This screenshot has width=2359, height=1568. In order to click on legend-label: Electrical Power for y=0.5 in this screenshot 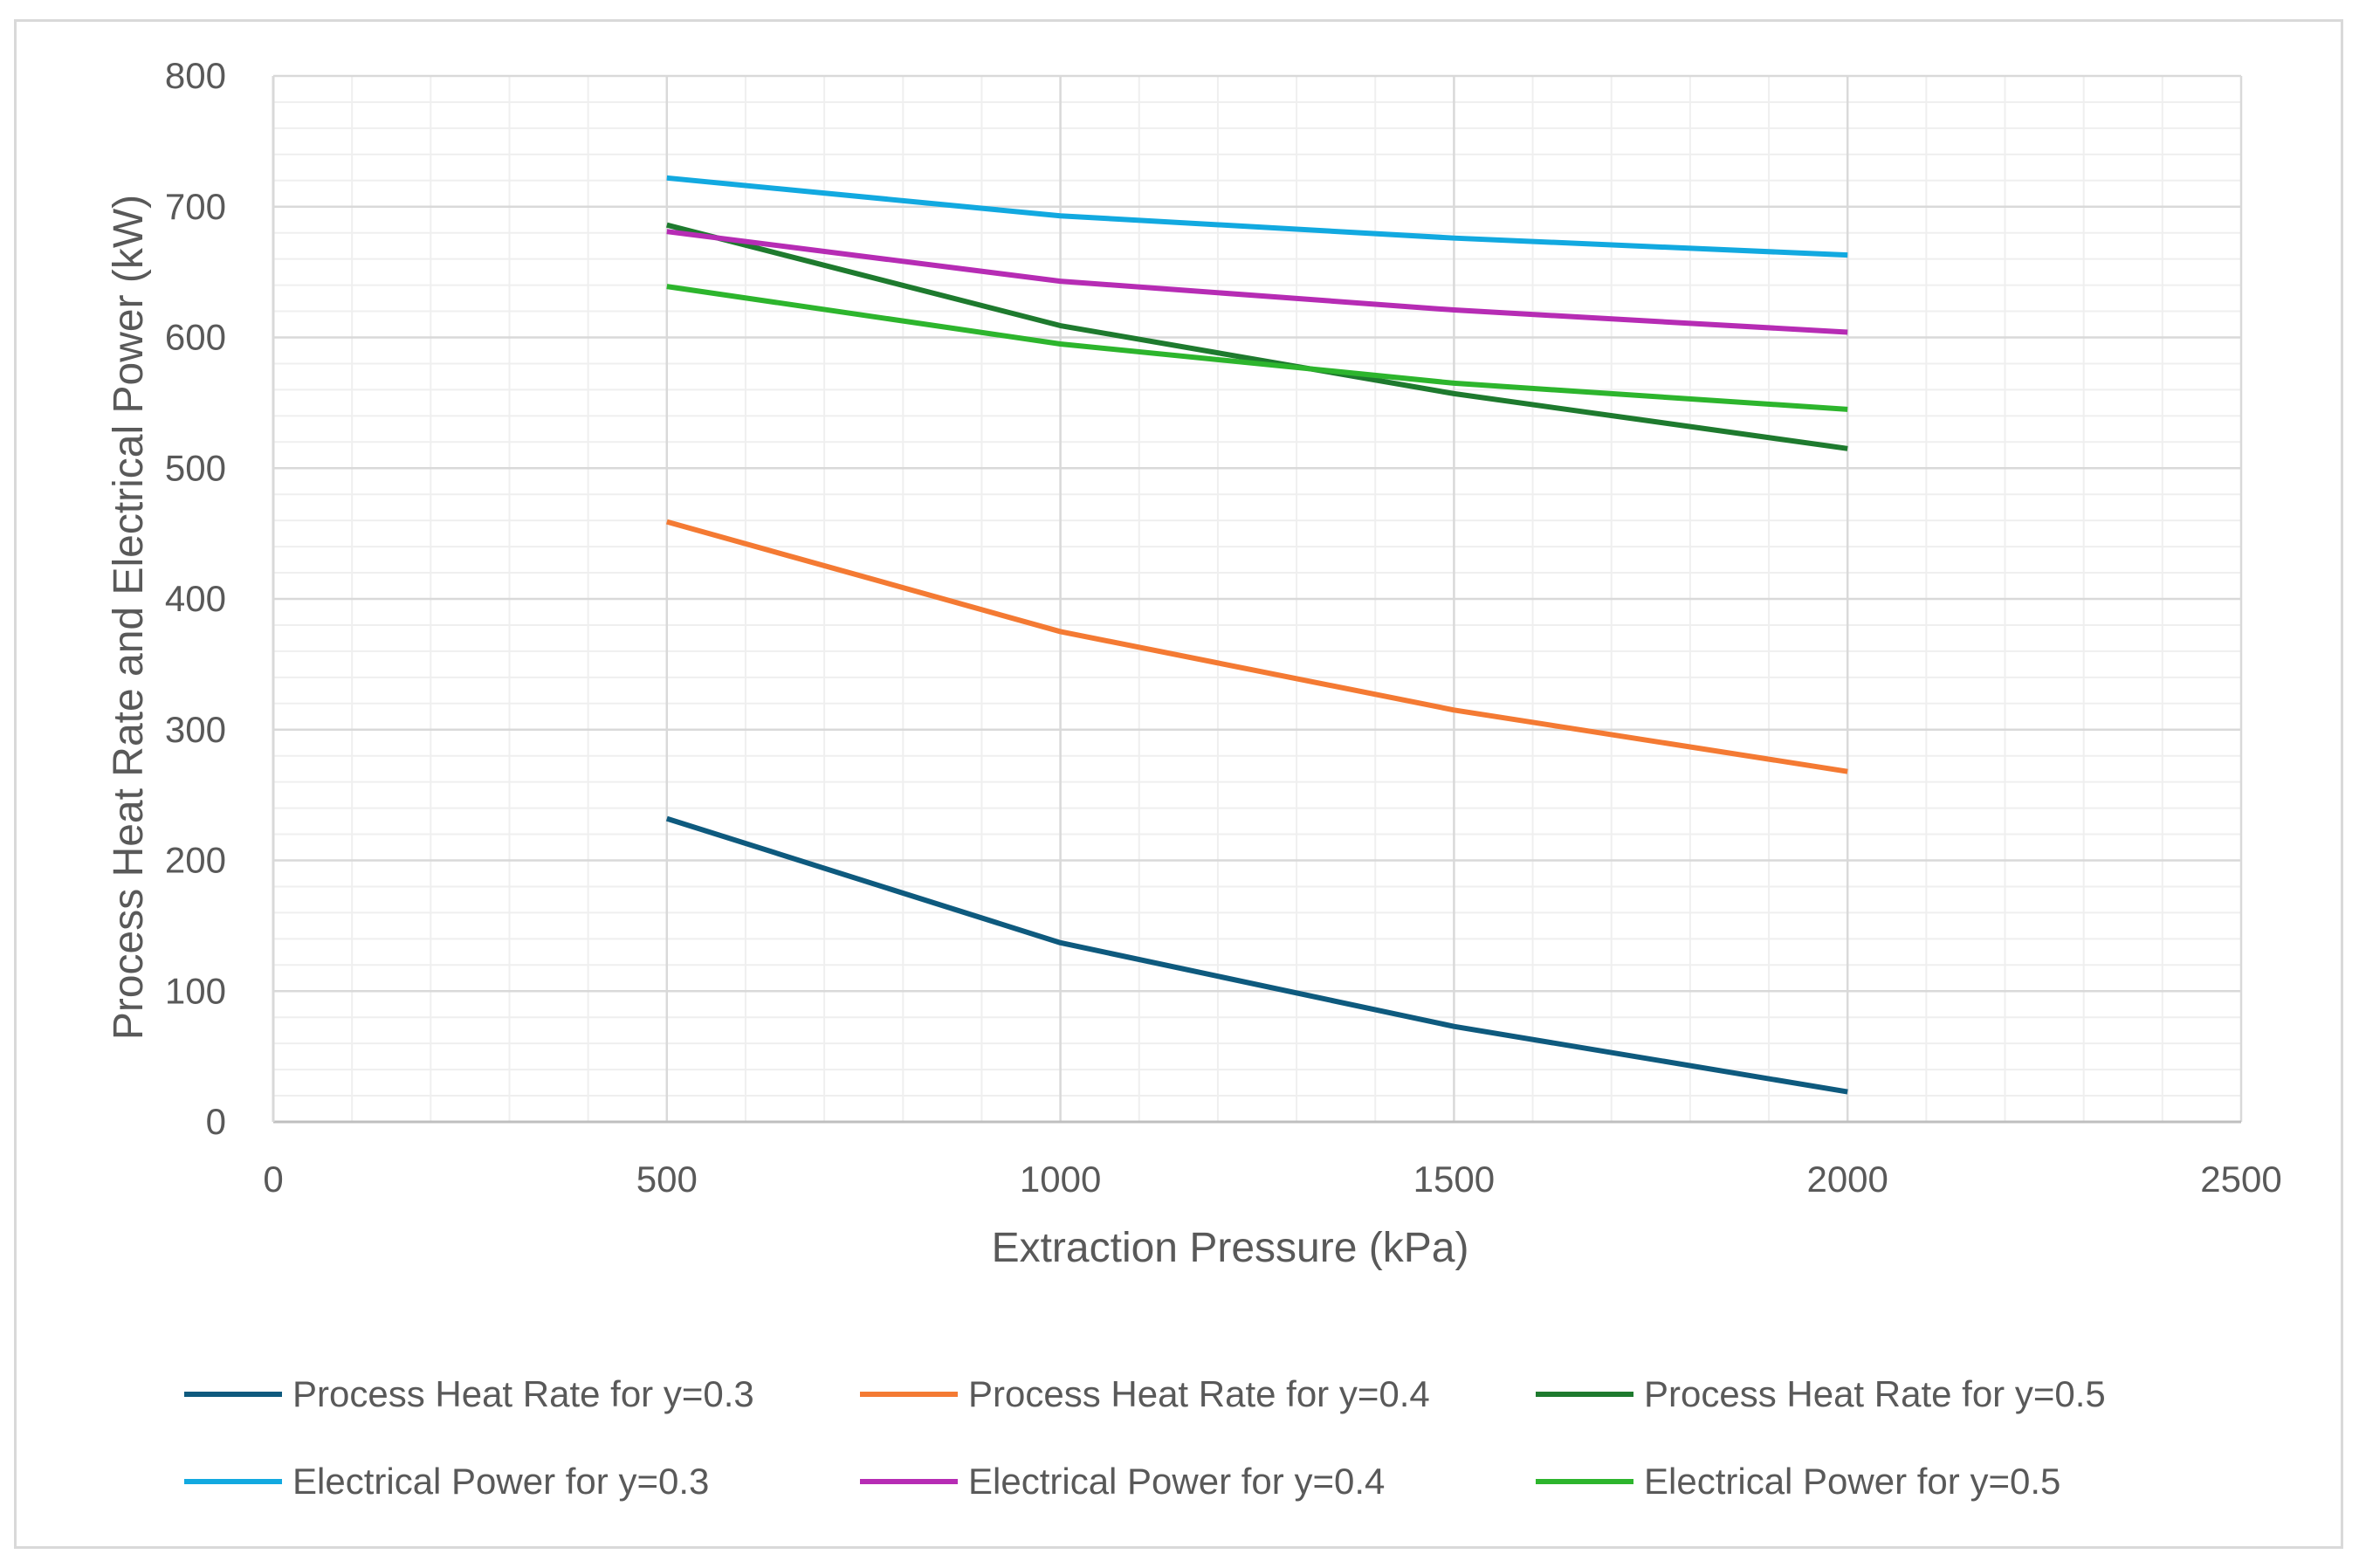, I will do `click(1852, 1481)`.